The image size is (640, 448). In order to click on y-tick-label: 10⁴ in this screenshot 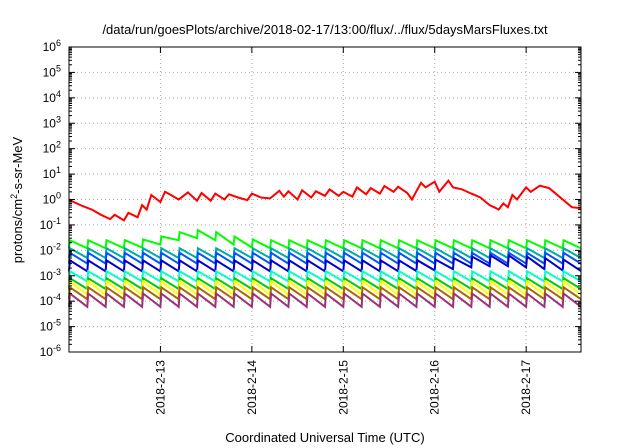, I will do `click(52, 97)`.